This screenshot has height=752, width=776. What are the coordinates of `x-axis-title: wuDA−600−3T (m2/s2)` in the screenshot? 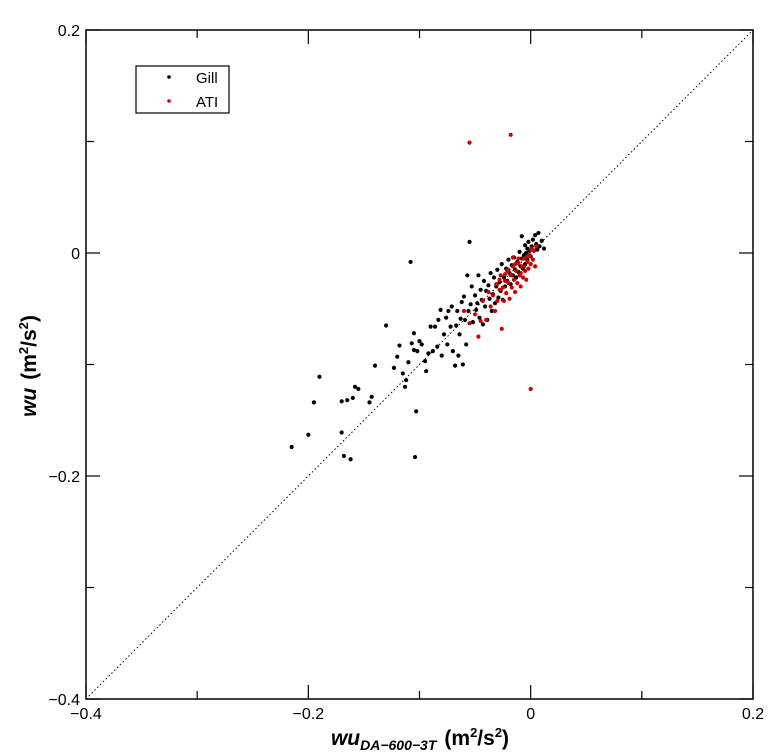 It's located at (420, 738).